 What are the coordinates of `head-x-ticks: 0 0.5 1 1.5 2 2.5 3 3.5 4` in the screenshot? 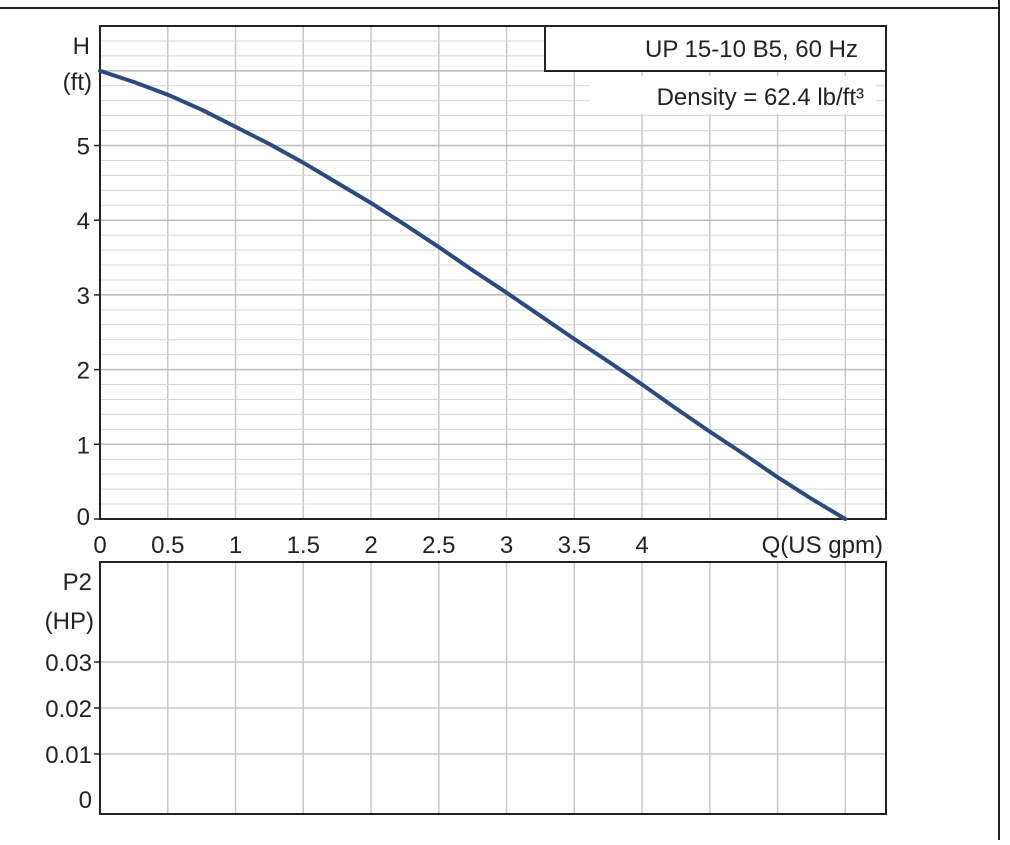 It's located at (370, 545).